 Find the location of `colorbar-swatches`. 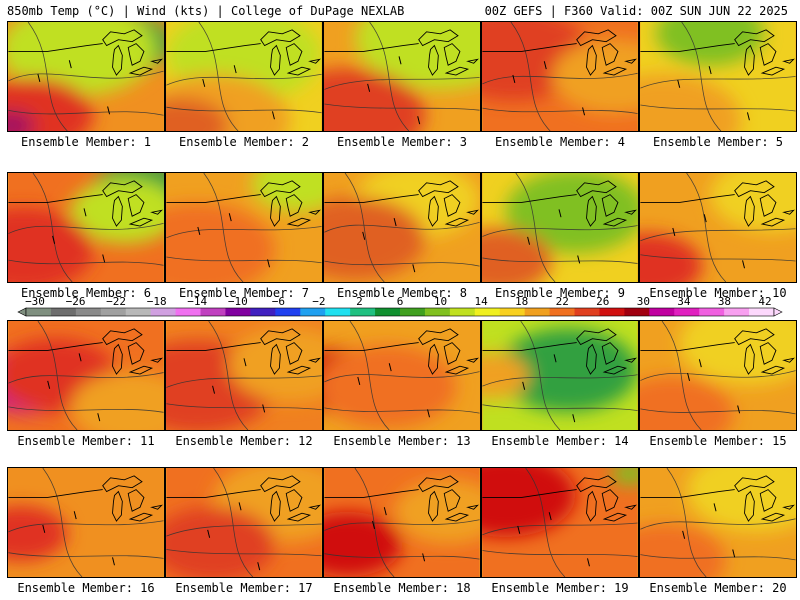

colorbar-swatches is located at coordinates (400, 312).